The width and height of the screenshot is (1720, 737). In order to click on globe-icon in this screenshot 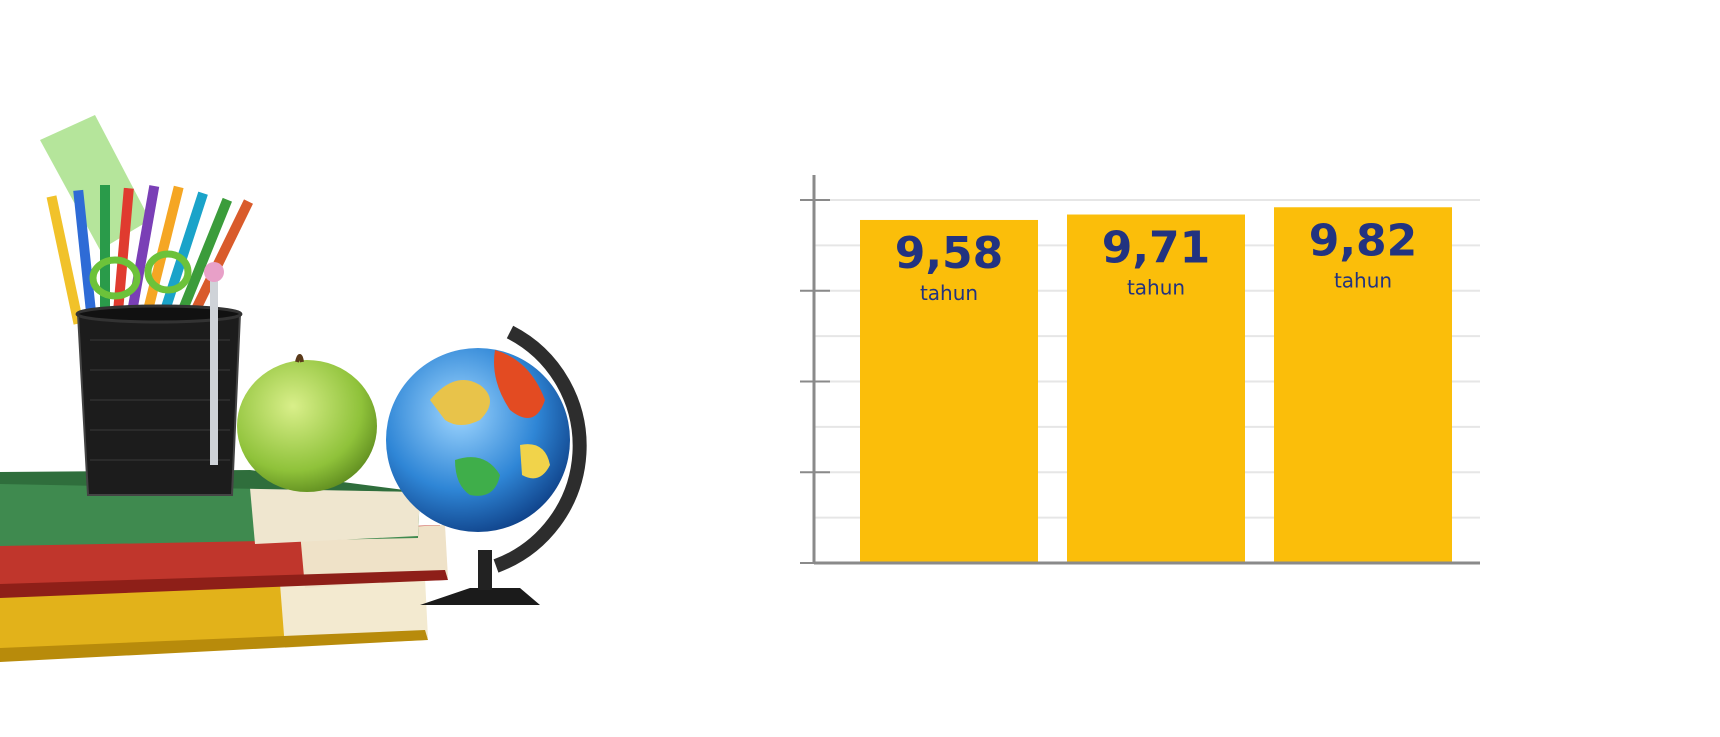, I will do `click(486, 465)`.